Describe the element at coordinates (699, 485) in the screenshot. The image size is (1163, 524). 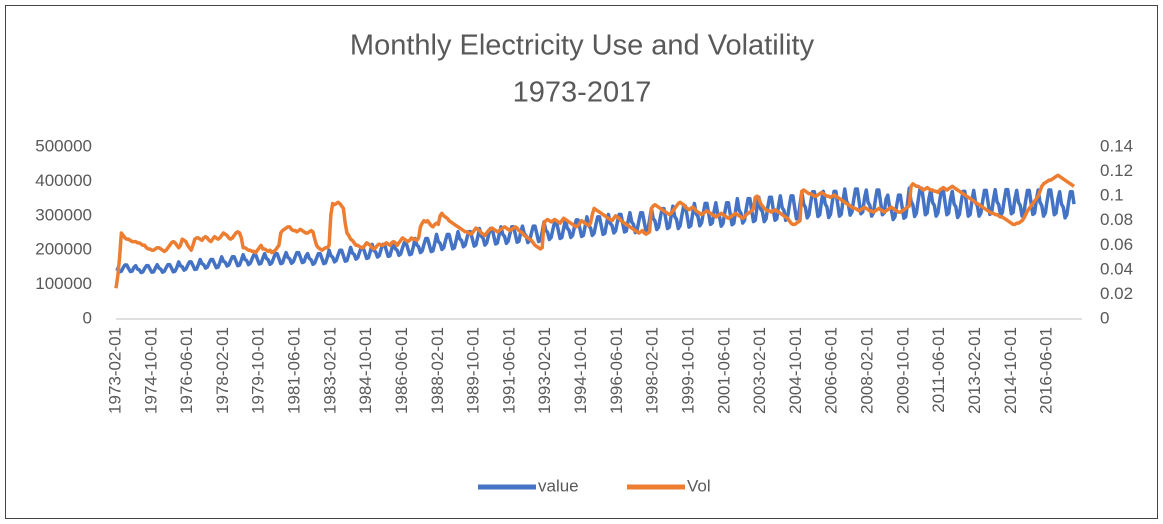
I see `legend-label: Vol` at that location.